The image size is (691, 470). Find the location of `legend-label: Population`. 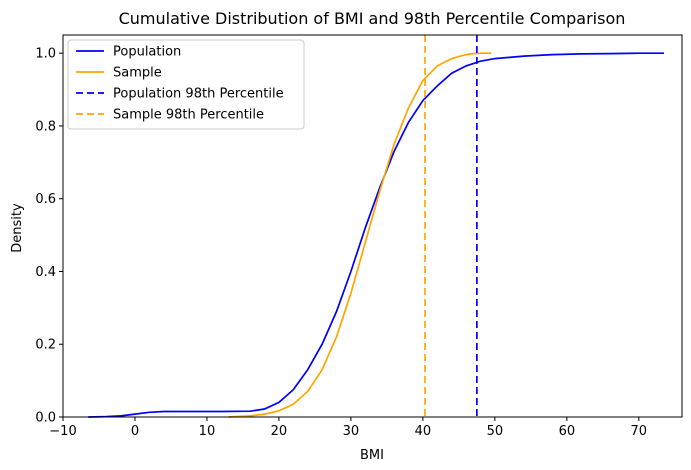

legend-label: Population is located at coordinates (147, 52).